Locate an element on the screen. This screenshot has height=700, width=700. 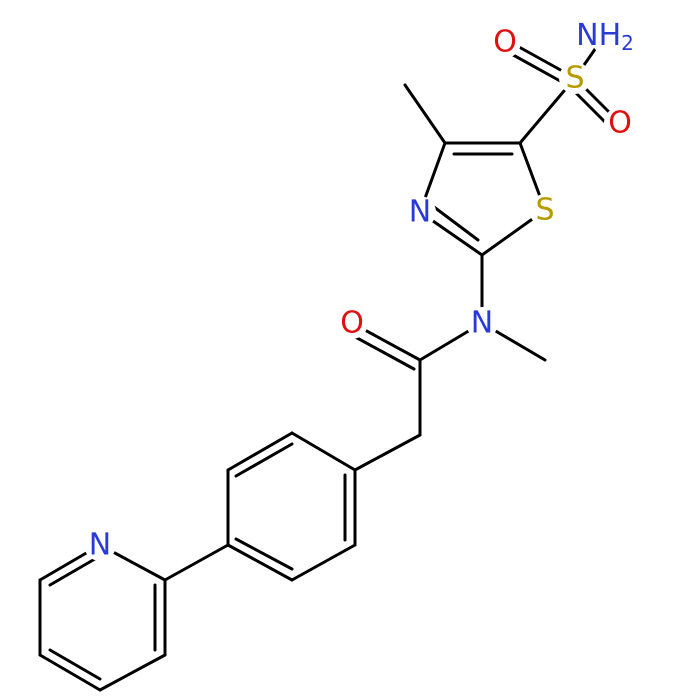
atom-label: NH2 is located at coordinates (605, 37).